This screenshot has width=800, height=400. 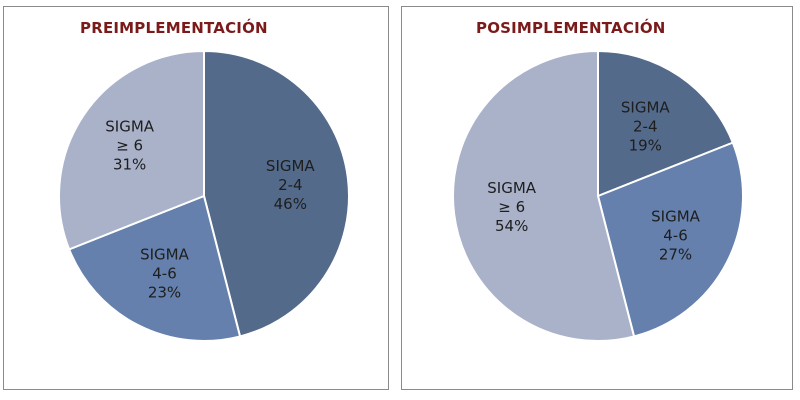 What do you see at coordinates (675, 254) in the screenshot?
I see `pie-slice-label-line: 27%` at bounding box center [675, 254].